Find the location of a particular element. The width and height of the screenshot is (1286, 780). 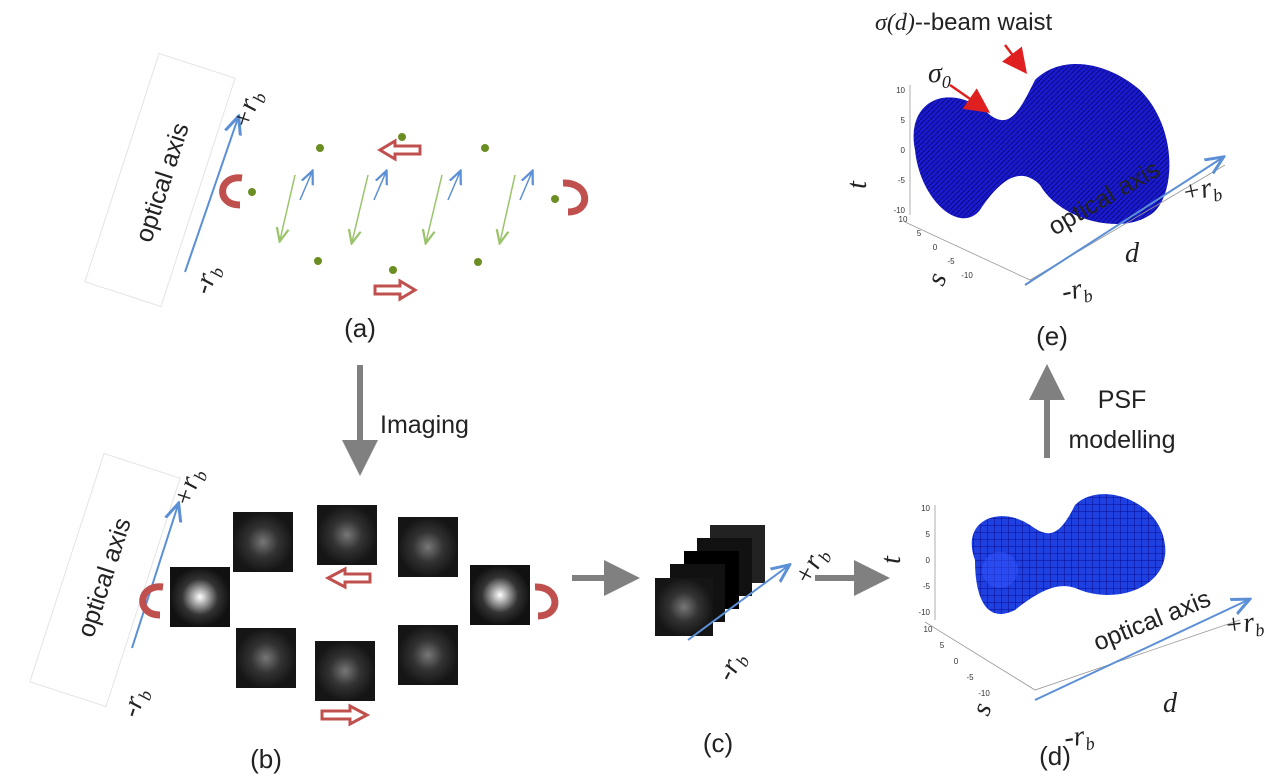

text-part: 0 is located at coordinates (946, 82).